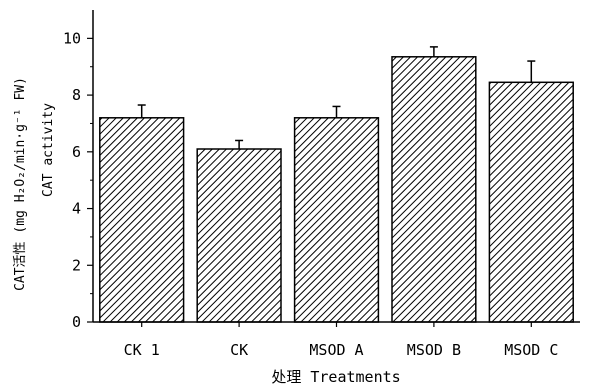 This screenshot has width=597, height=390. Describe the element at coordinates (142, 350) in the screenshot. I see `x-tick-label: CK 1` at that location.